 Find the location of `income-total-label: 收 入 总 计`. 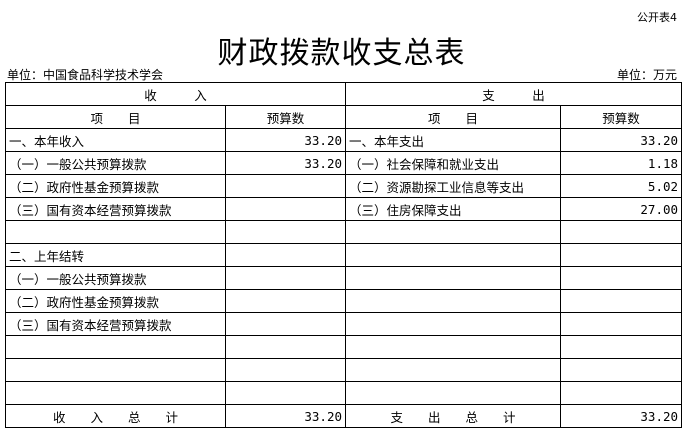

income-total-label: 收 入 总 计 is located at coordinates (115, 416).